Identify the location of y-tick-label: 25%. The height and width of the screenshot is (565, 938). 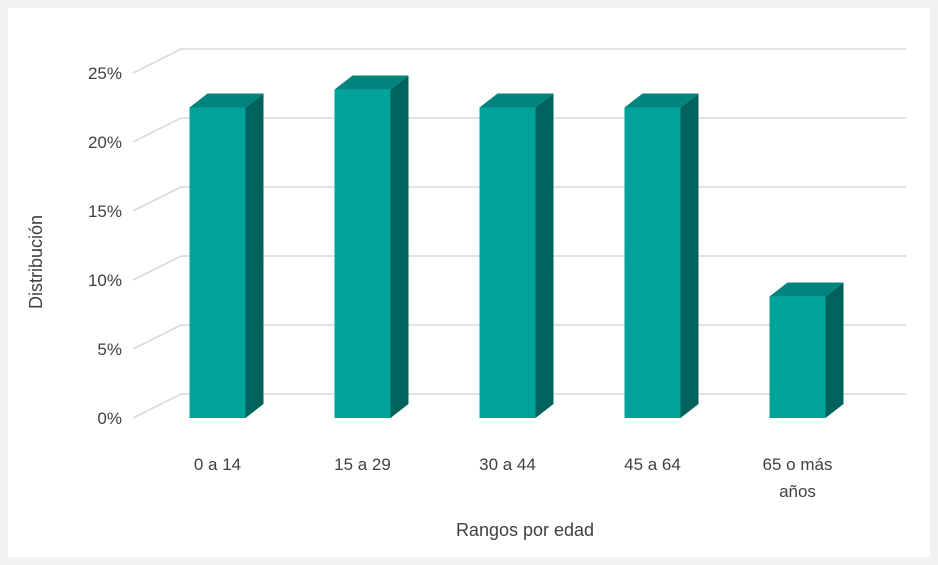
(105, 73).